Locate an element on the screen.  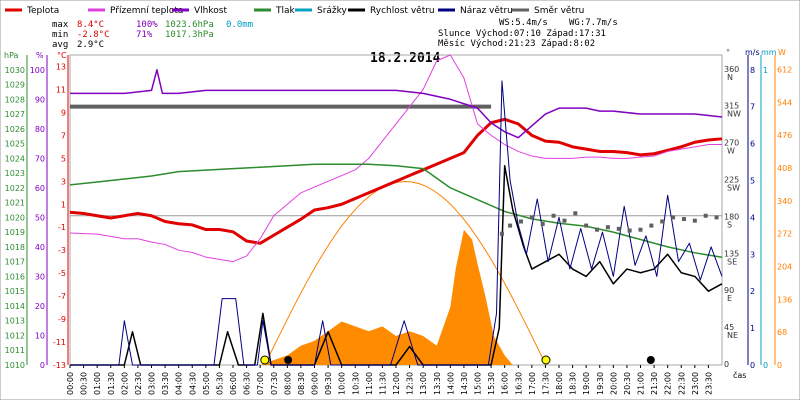
solar-axis-tick-label: 408 is located at coordinates (784, 168).